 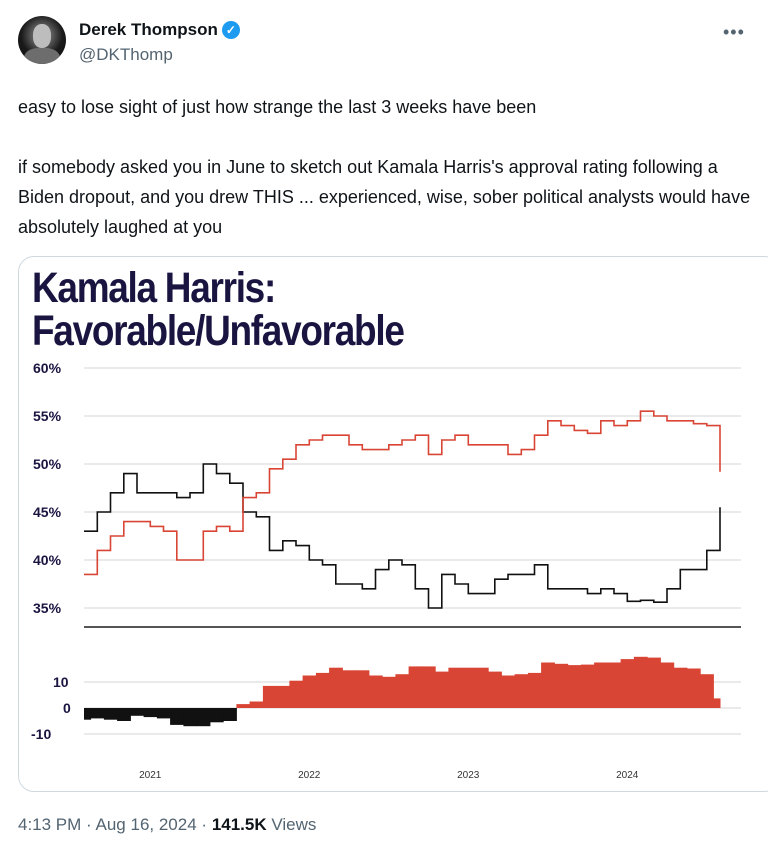 I want to click on y-tick-label: 35%, so click(x=47, y=608).